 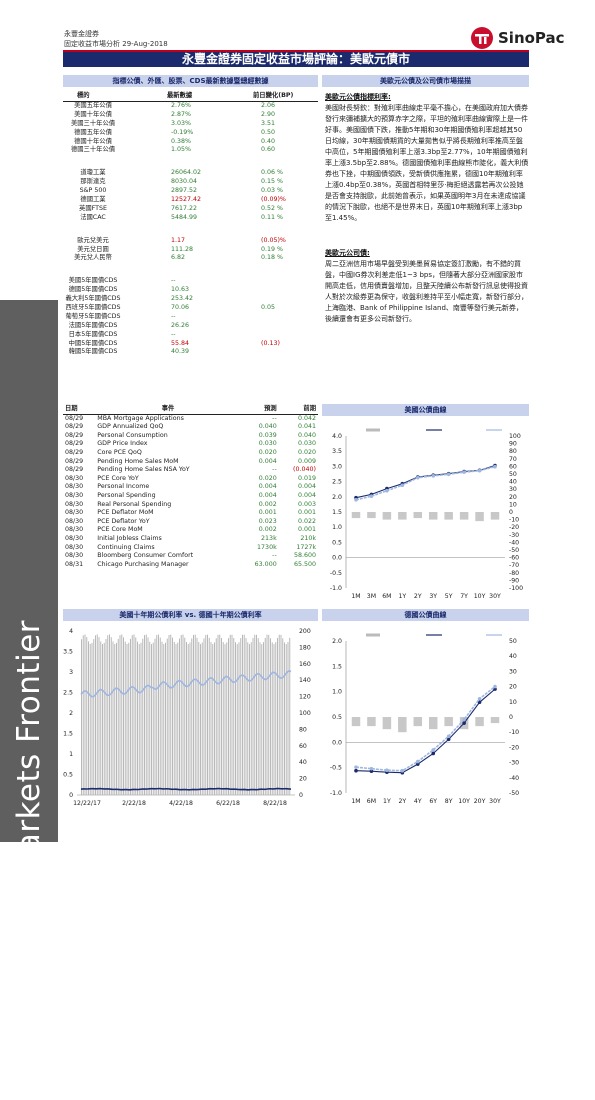 What do you see at coordinates (305, 664) in the screenshot?
I see `y2-tick-label: 160` at bounding box center [305, 664].